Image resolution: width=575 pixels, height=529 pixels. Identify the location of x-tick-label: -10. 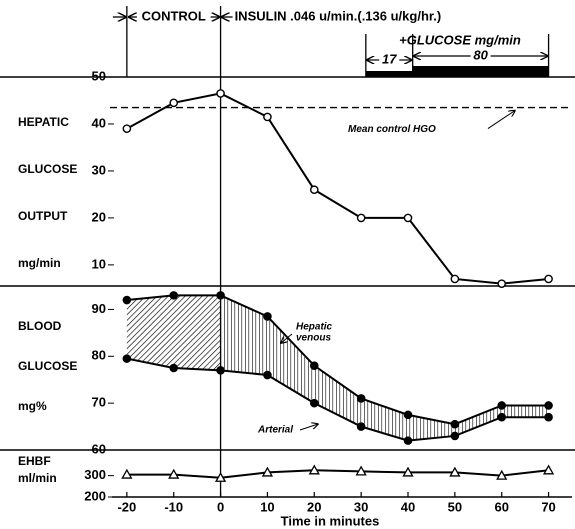
(173, 506).